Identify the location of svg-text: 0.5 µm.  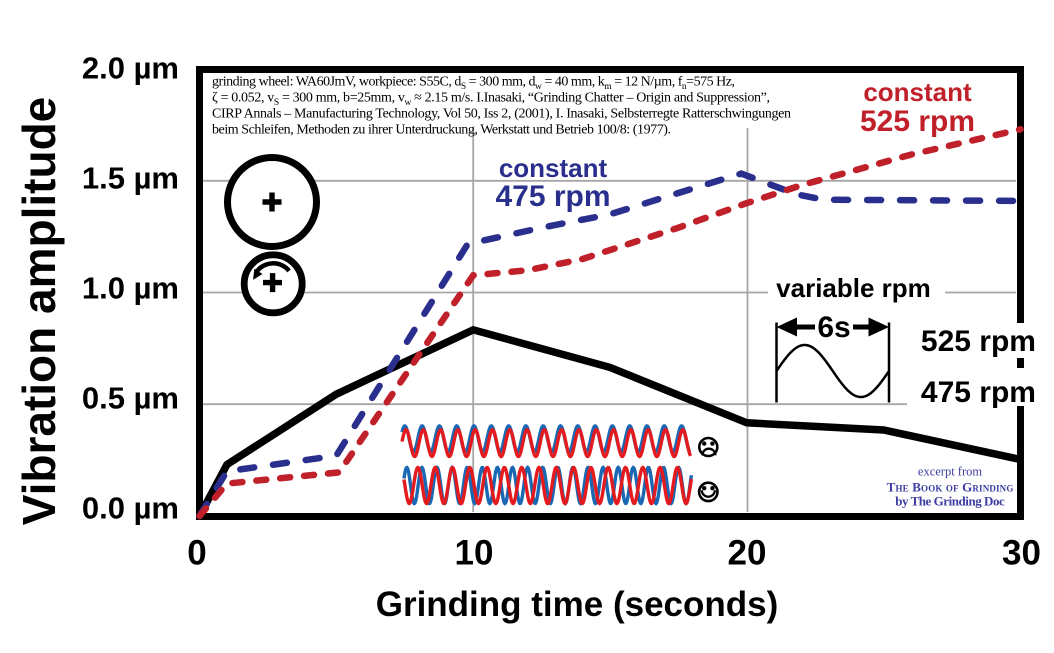
(130, 397).